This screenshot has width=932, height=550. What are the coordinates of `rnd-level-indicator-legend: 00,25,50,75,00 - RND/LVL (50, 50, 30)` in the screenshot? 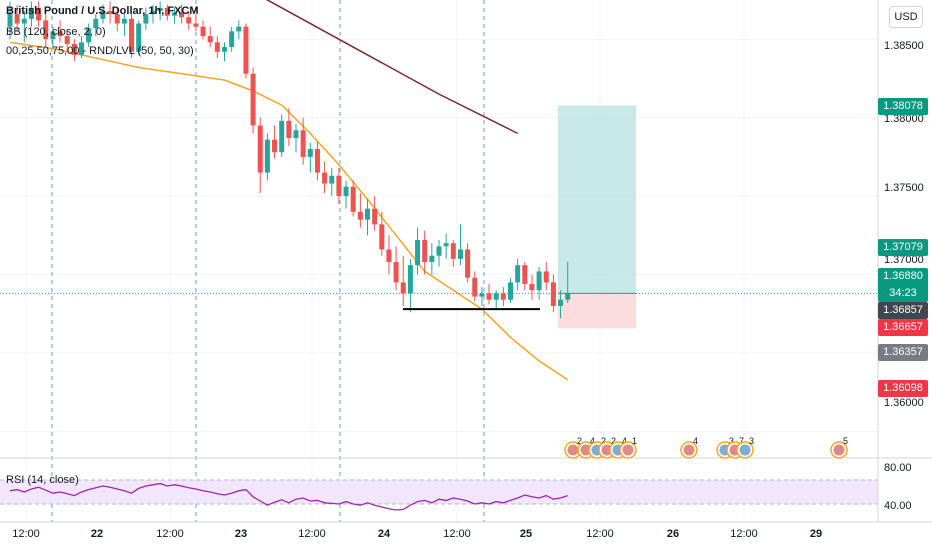 It's located at (100, 51).